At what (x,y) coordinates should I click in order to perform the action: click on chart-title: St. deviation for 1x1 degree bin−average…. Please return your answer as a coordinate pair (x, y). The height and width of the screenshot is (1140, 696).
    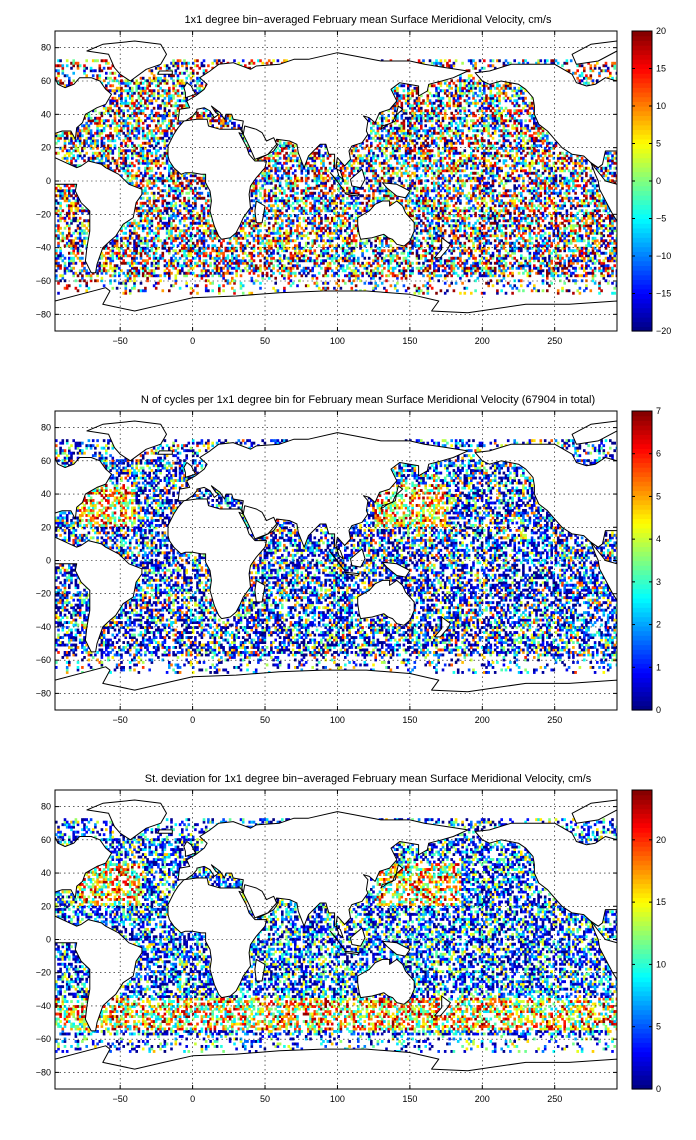
    Looking at the image, I should click on (368, 779).